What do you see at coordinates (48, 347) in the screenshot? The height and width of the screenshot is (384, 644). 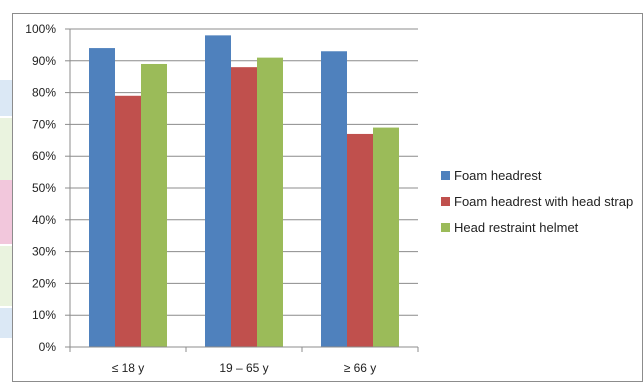 I see `y-tick-label: 0%` at bounding box center [48, 347].